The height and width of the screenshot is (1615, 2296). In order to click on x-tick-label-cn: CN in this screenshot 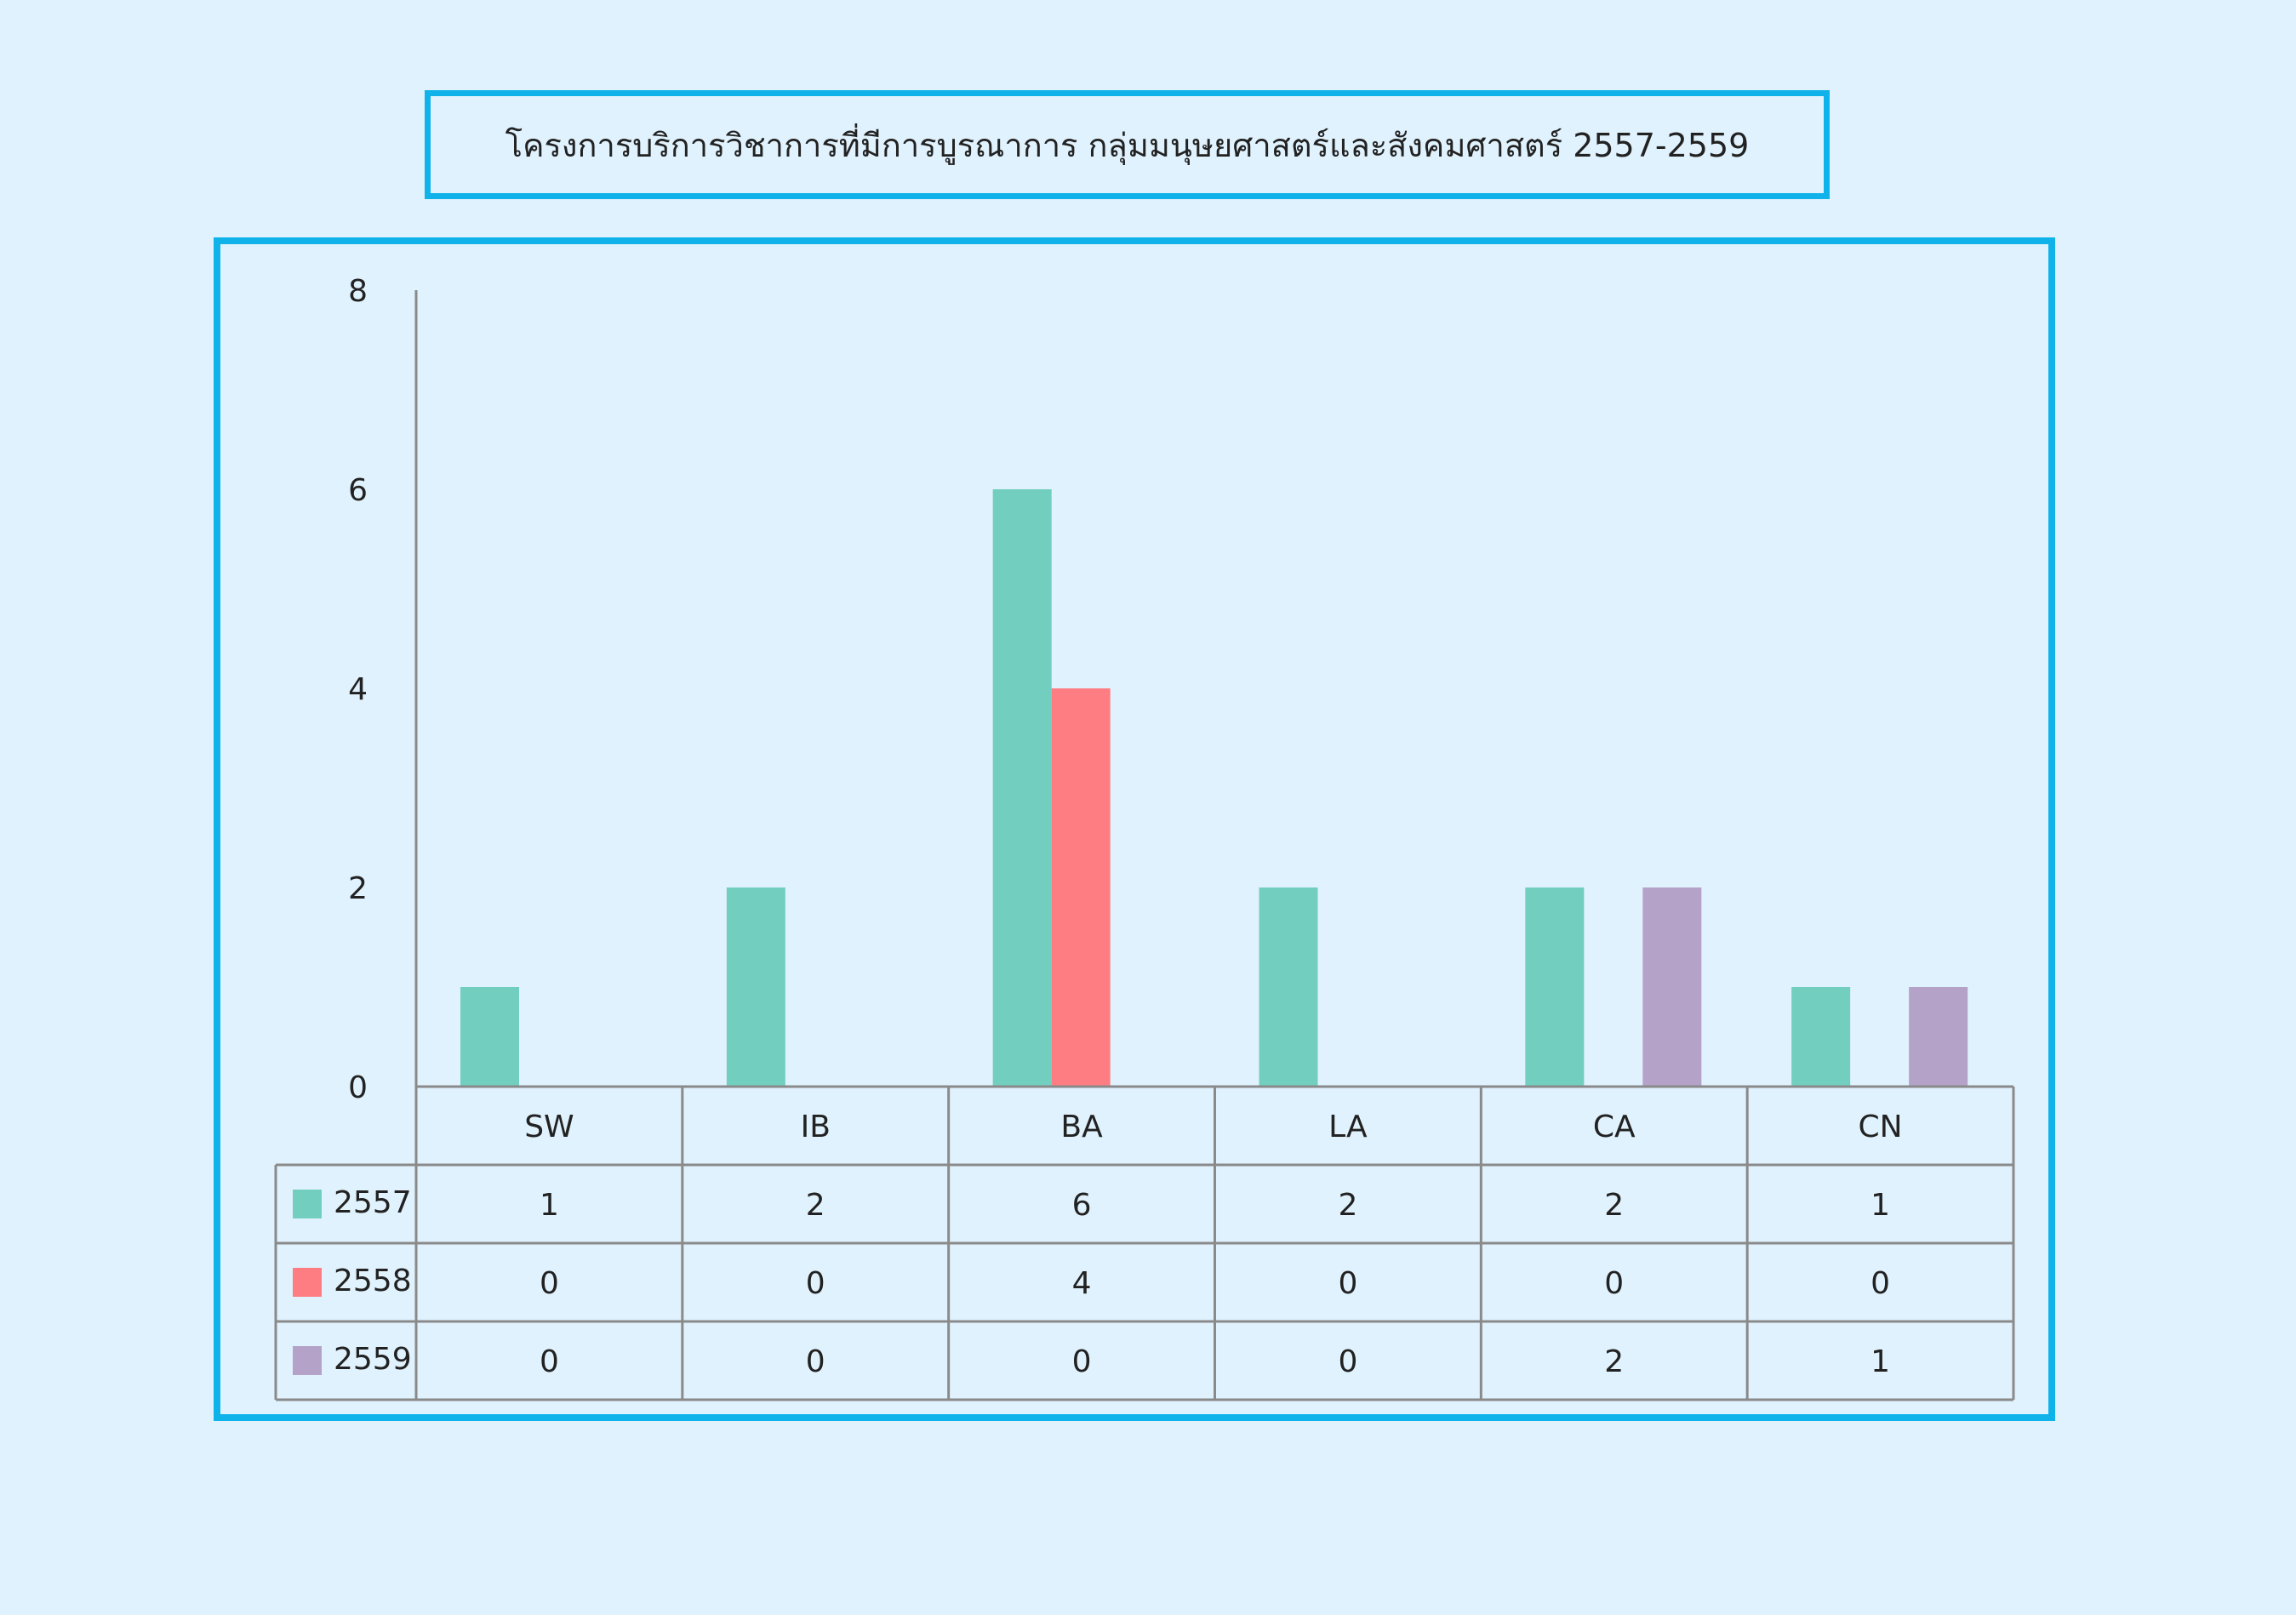, I will do `click(1881, 1127)`.